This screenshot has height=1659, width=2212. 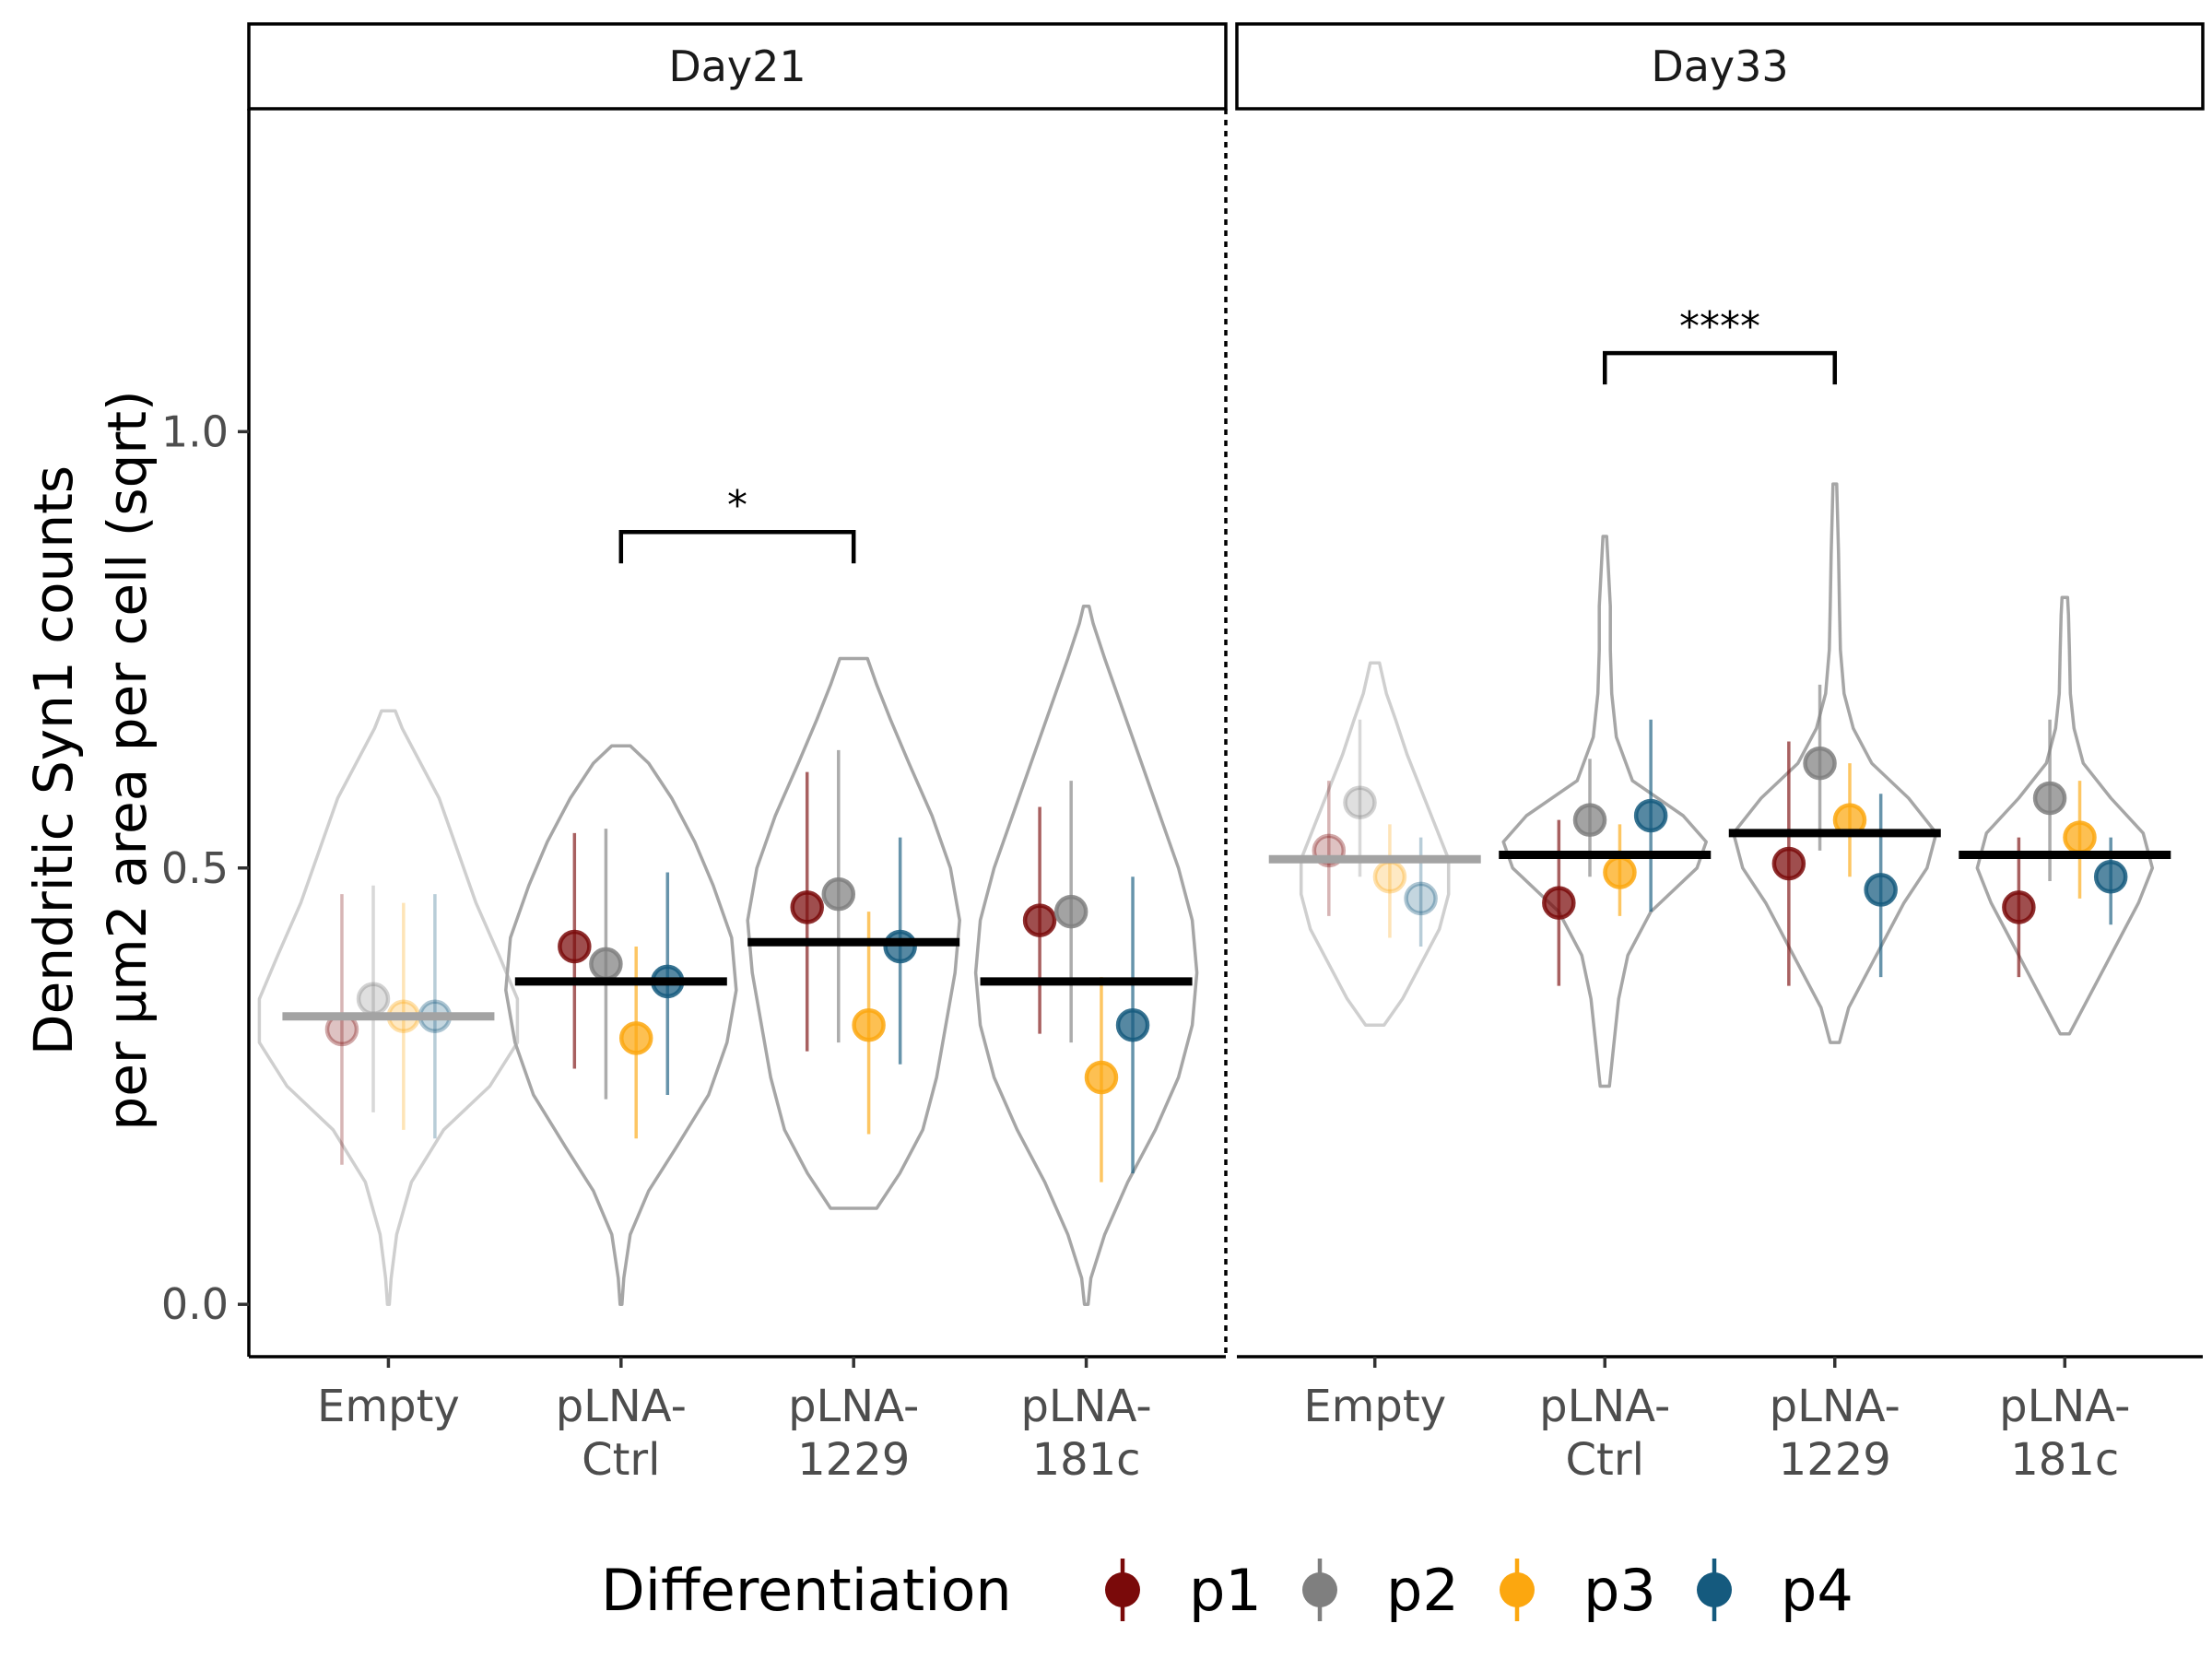 What do you see at coordinates (737, 505) in the screenshot?
I see `significance-label: *` at bounding box center [737, 505].